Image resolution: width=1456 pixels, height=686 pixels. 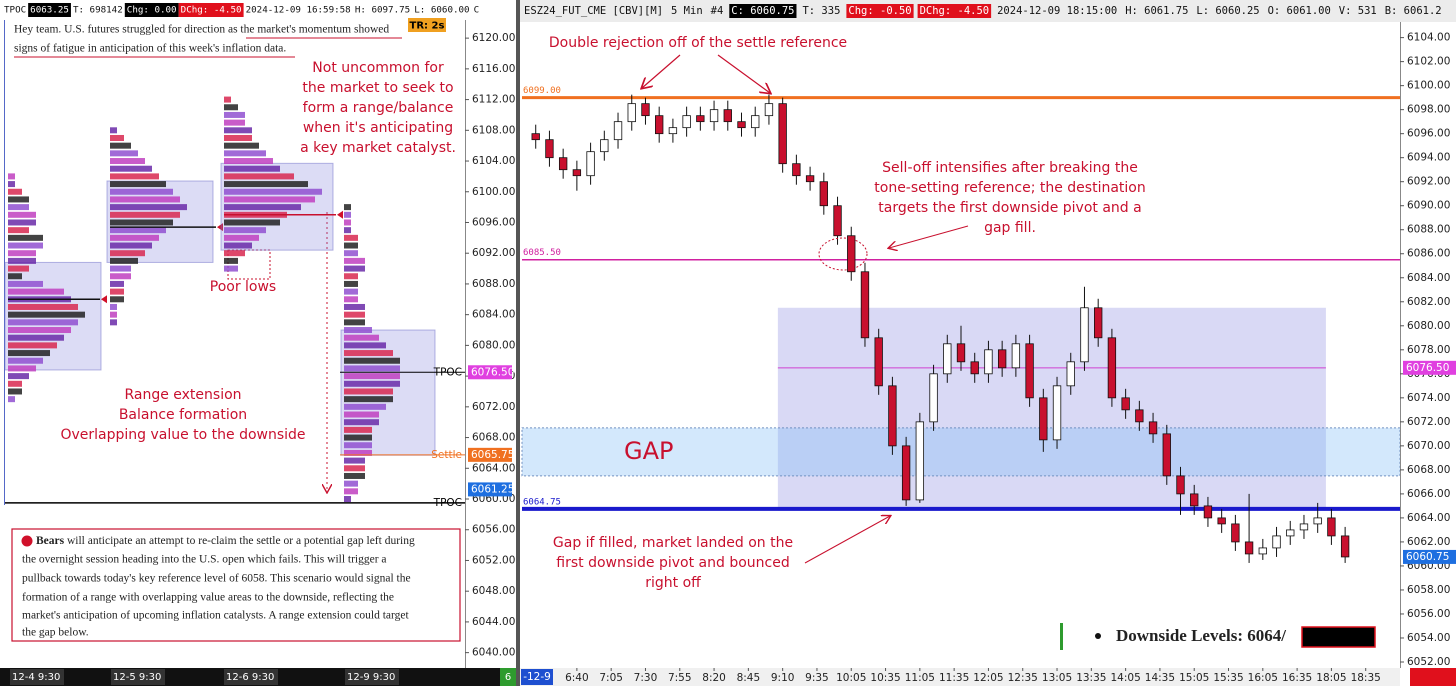 I want to click on commentary-box, so click(x=236, y=585).